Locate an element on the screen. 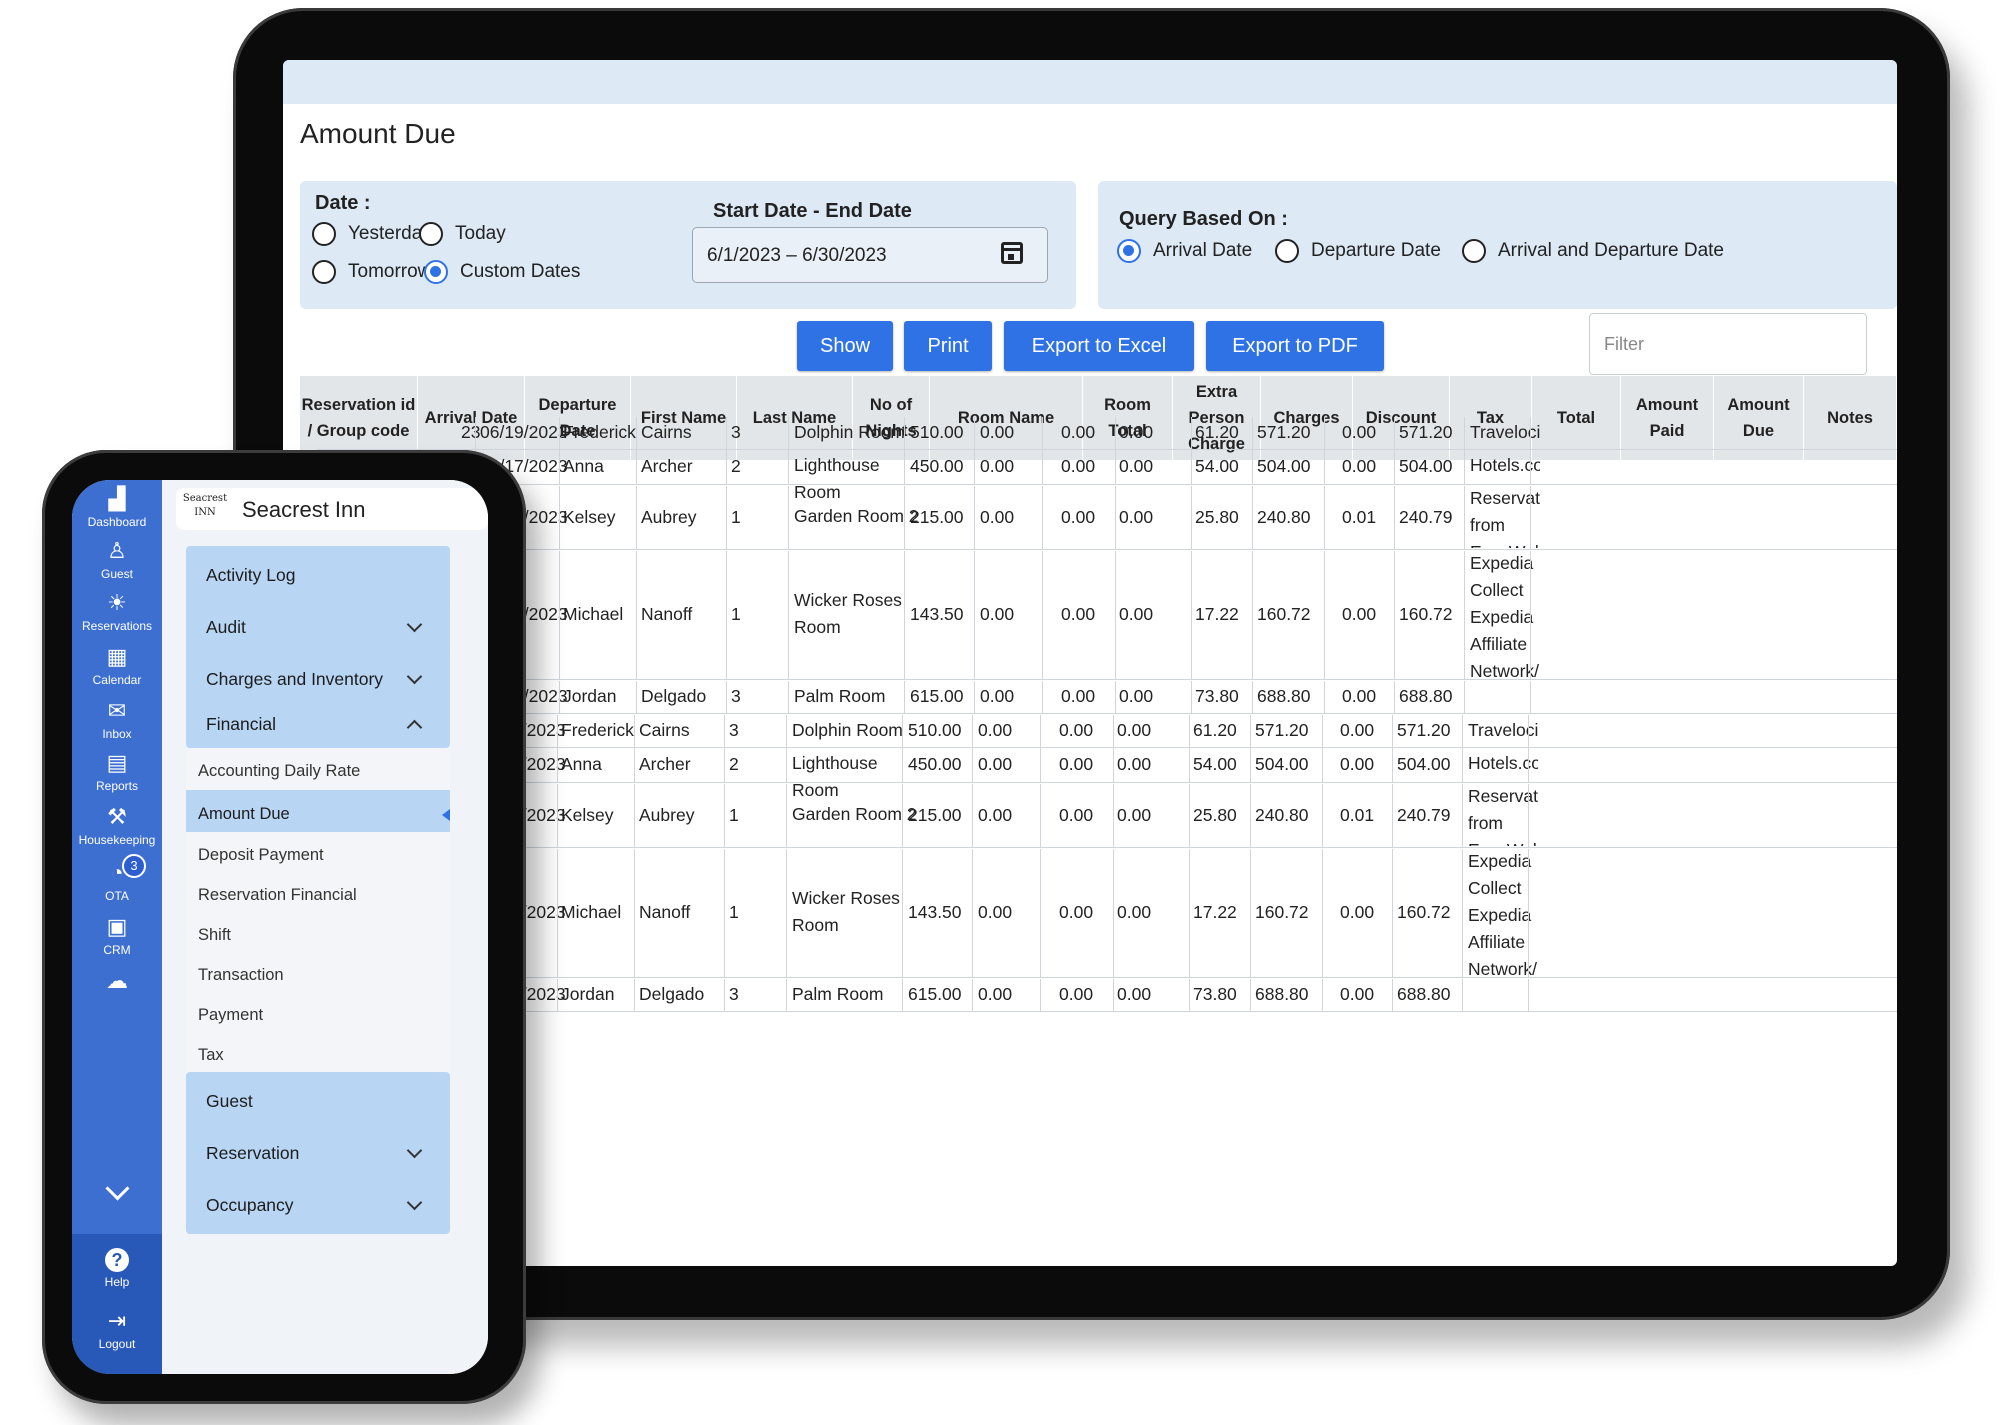 The image size is (2000, 1425). radio-today: Today is located at coordinates (462, 234).